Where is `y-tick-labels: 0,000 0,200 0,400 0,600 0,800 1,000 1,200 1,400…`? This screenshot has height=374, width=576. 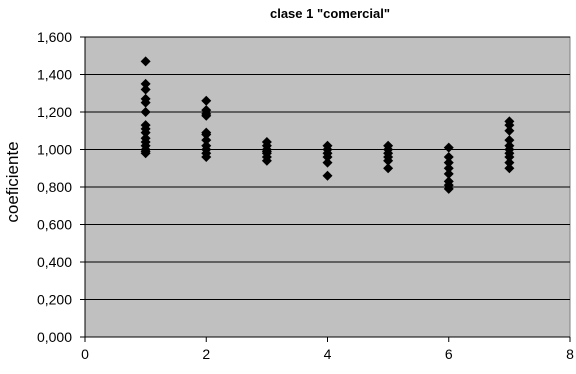 y-tick-labels: 0,000 0,200 0,400 0,600 0,800 1,000 1,200 1,400… is located at coordinates (54, 187).